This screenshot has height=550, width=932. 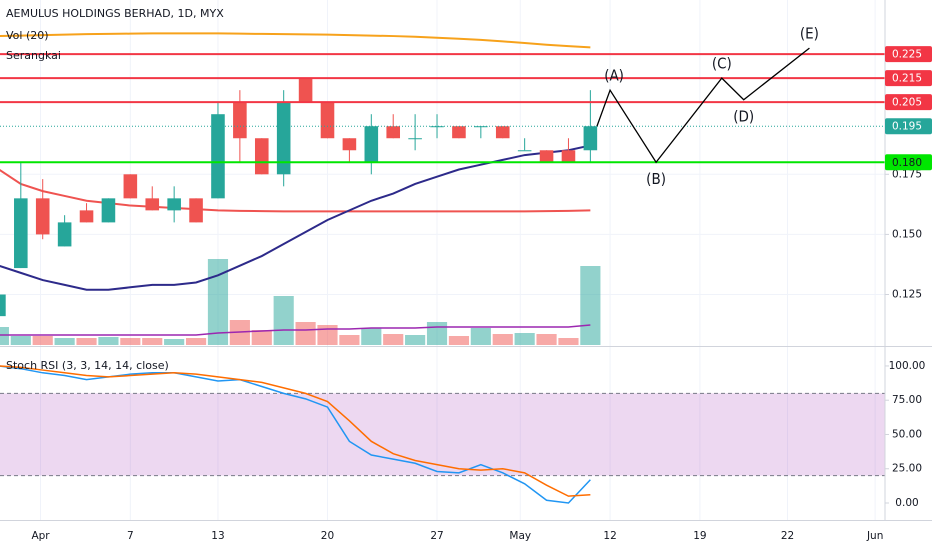 What do you see at coordinates (609, 536) in the screenshot?
I see `x-tick-label: 12` at bounding box center [609, 536].